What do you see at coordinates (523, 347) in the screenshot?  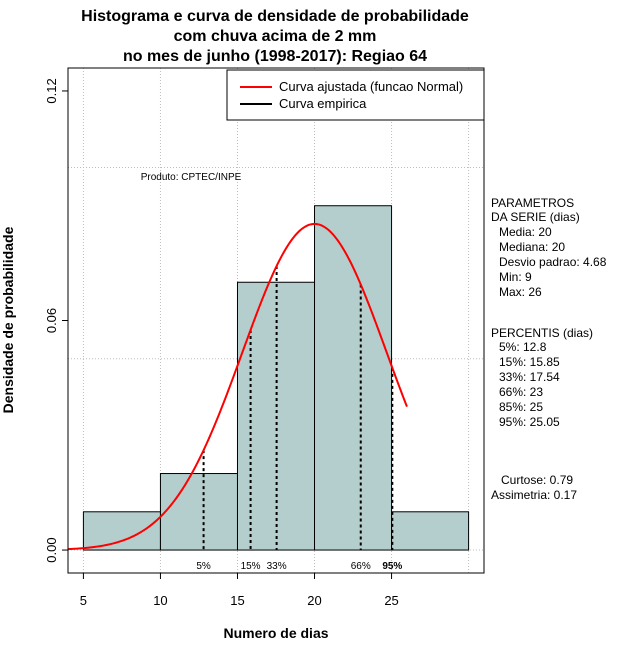 I see `percentile-5: 5%: 12.8` at bounding box center [523, 347].